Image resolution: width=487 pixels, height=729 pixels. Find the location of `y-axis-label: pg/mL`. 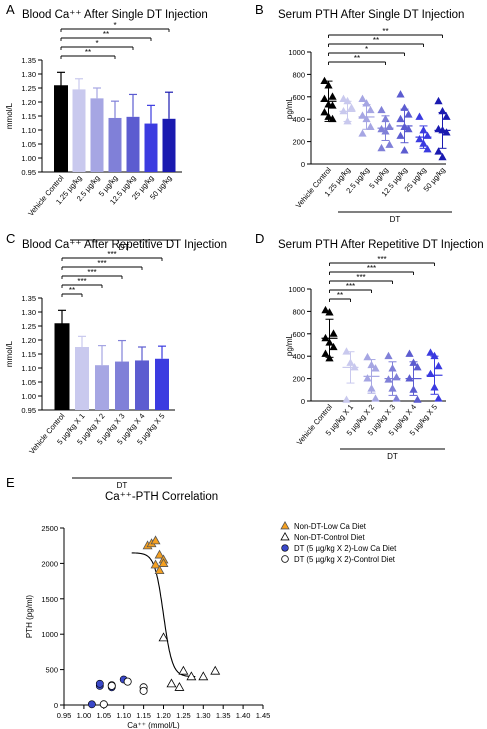

y-axis-label: pg/mL is located at coordinates (289, 344).